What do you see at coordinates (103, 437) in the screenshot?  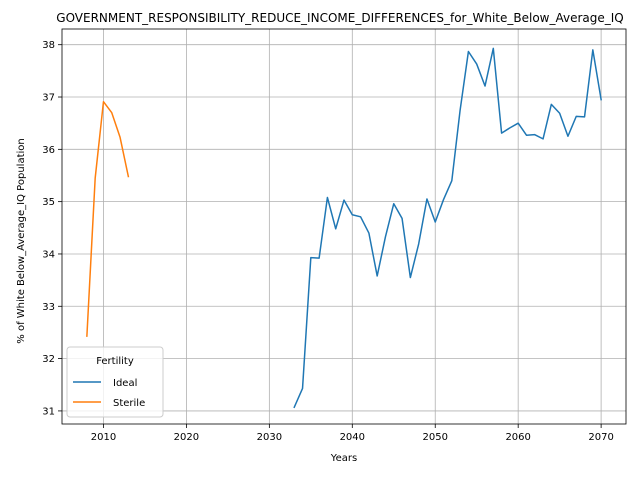 I see `x-tick-label: 2010` at bounding box center [103, 437].